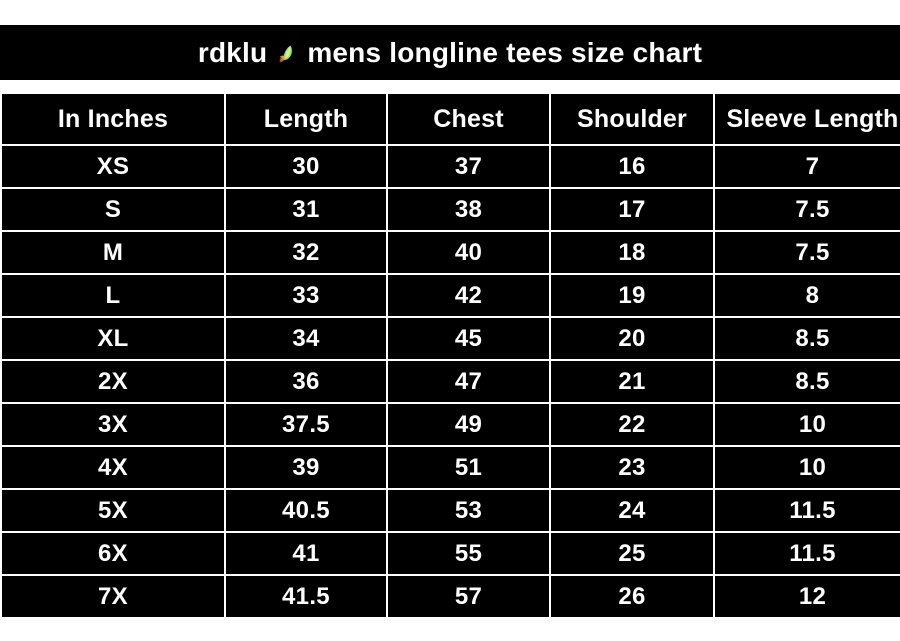  Describe the element at coordinates (306, 209) in the screenshot. I see `cell-length: 31` at that location.